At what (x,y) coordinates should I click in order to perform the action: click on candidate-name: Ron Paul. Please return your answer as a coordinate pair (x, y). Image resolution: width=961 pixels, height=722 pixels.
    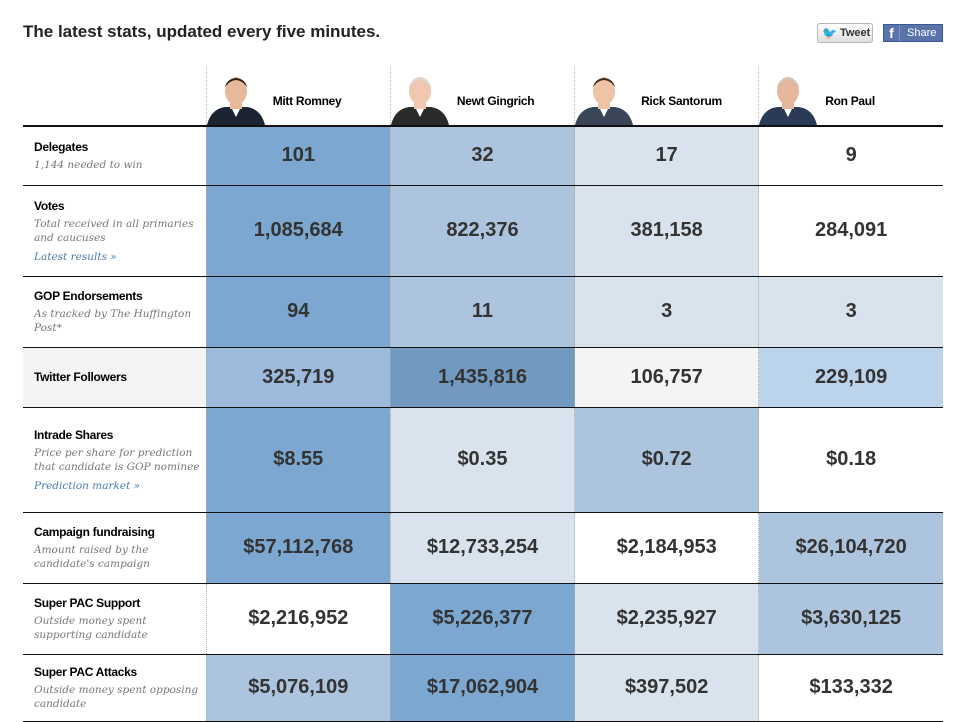
    Looking at the image, I should click on (850, 101).